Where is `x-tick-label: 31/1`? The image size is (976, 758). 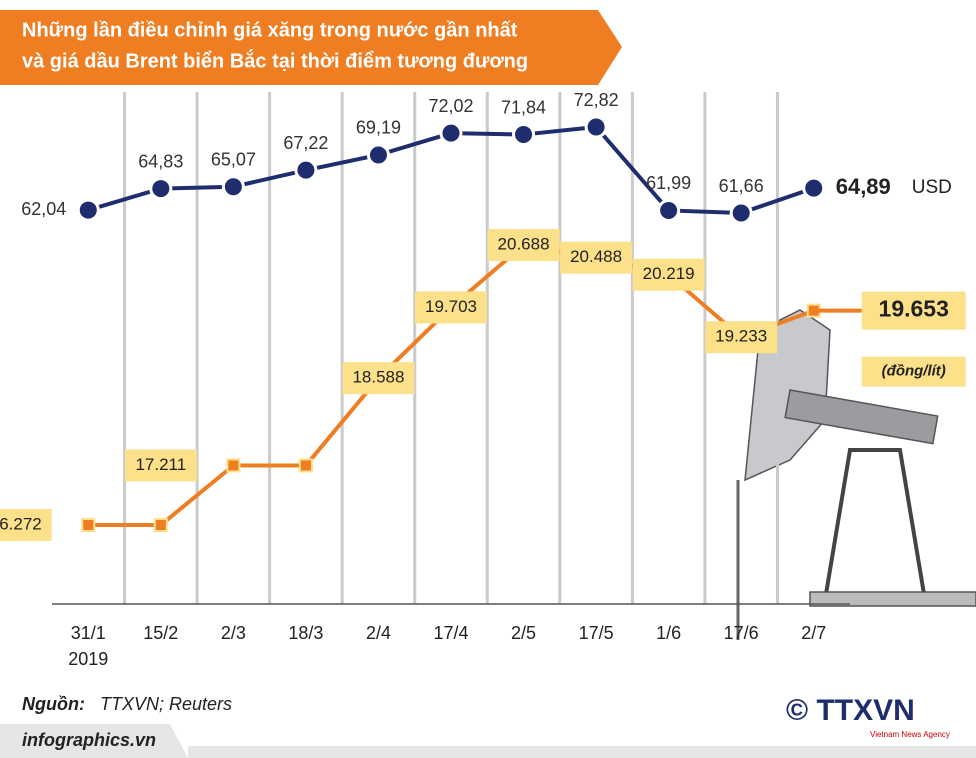
x-tick-label: 31/1 is located at coordinates (88, 633).